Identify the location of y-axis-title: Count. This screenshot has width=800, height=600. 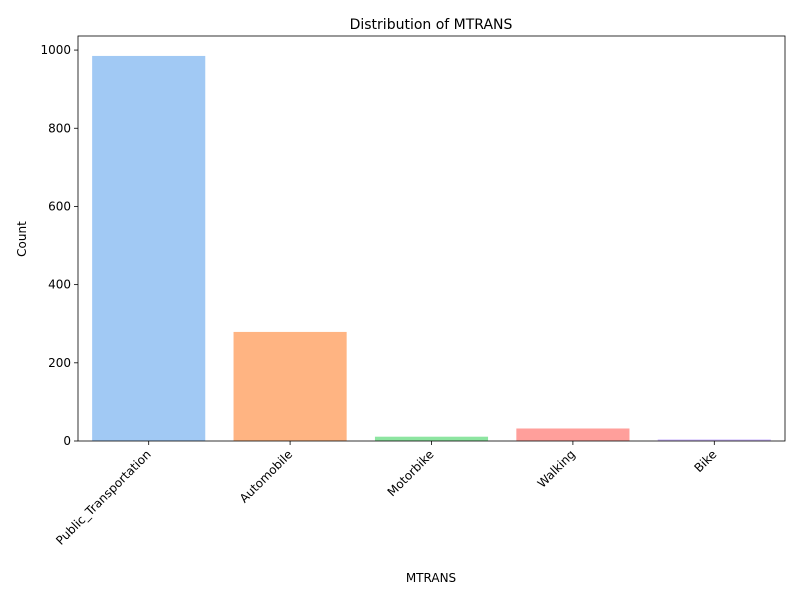
(22, 239).